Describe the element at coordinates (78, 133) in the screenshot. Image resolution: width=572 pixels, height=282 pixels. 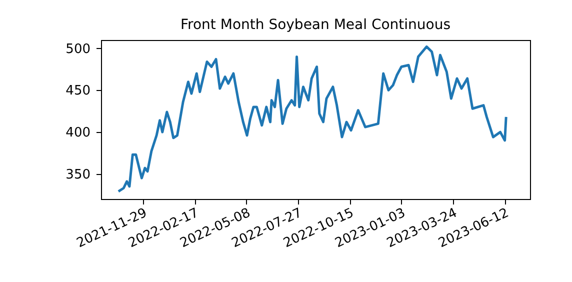
I see `y-tick-label: 400` at that location.